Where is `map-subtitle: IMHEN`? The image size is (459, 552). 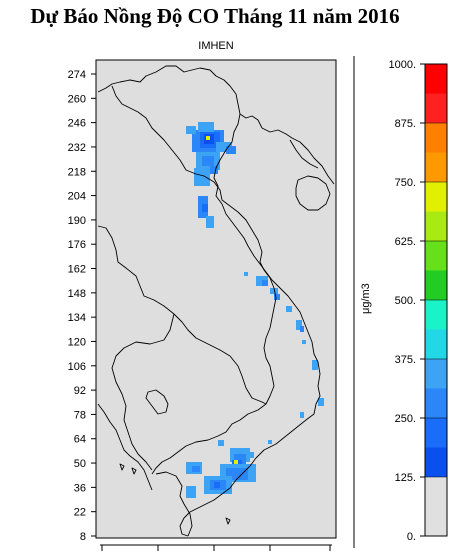
map-subtitle: IMHEN is located at coordinates (216, 46).